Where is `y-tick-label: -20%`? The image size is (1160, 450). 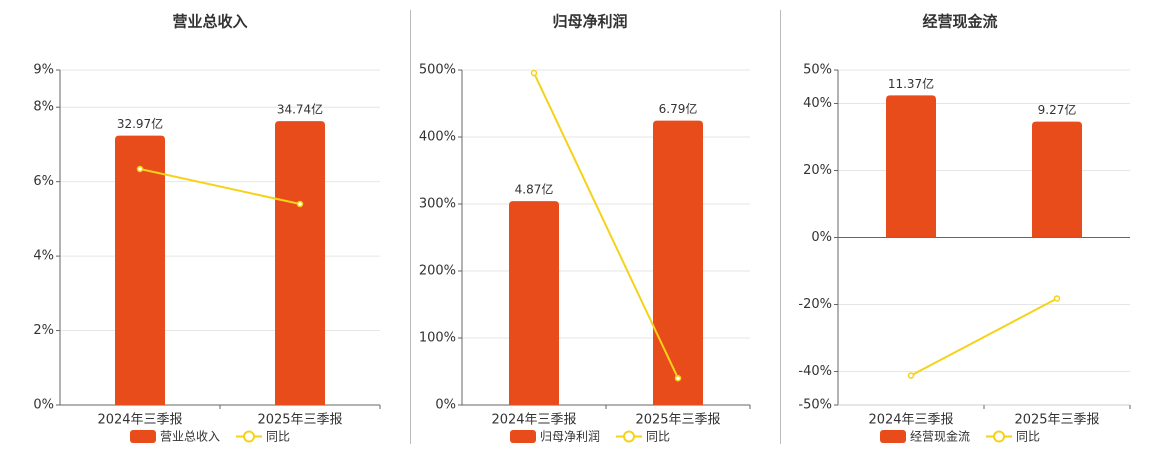 y-tick-label: -20% is located at coordinates (815, 304).